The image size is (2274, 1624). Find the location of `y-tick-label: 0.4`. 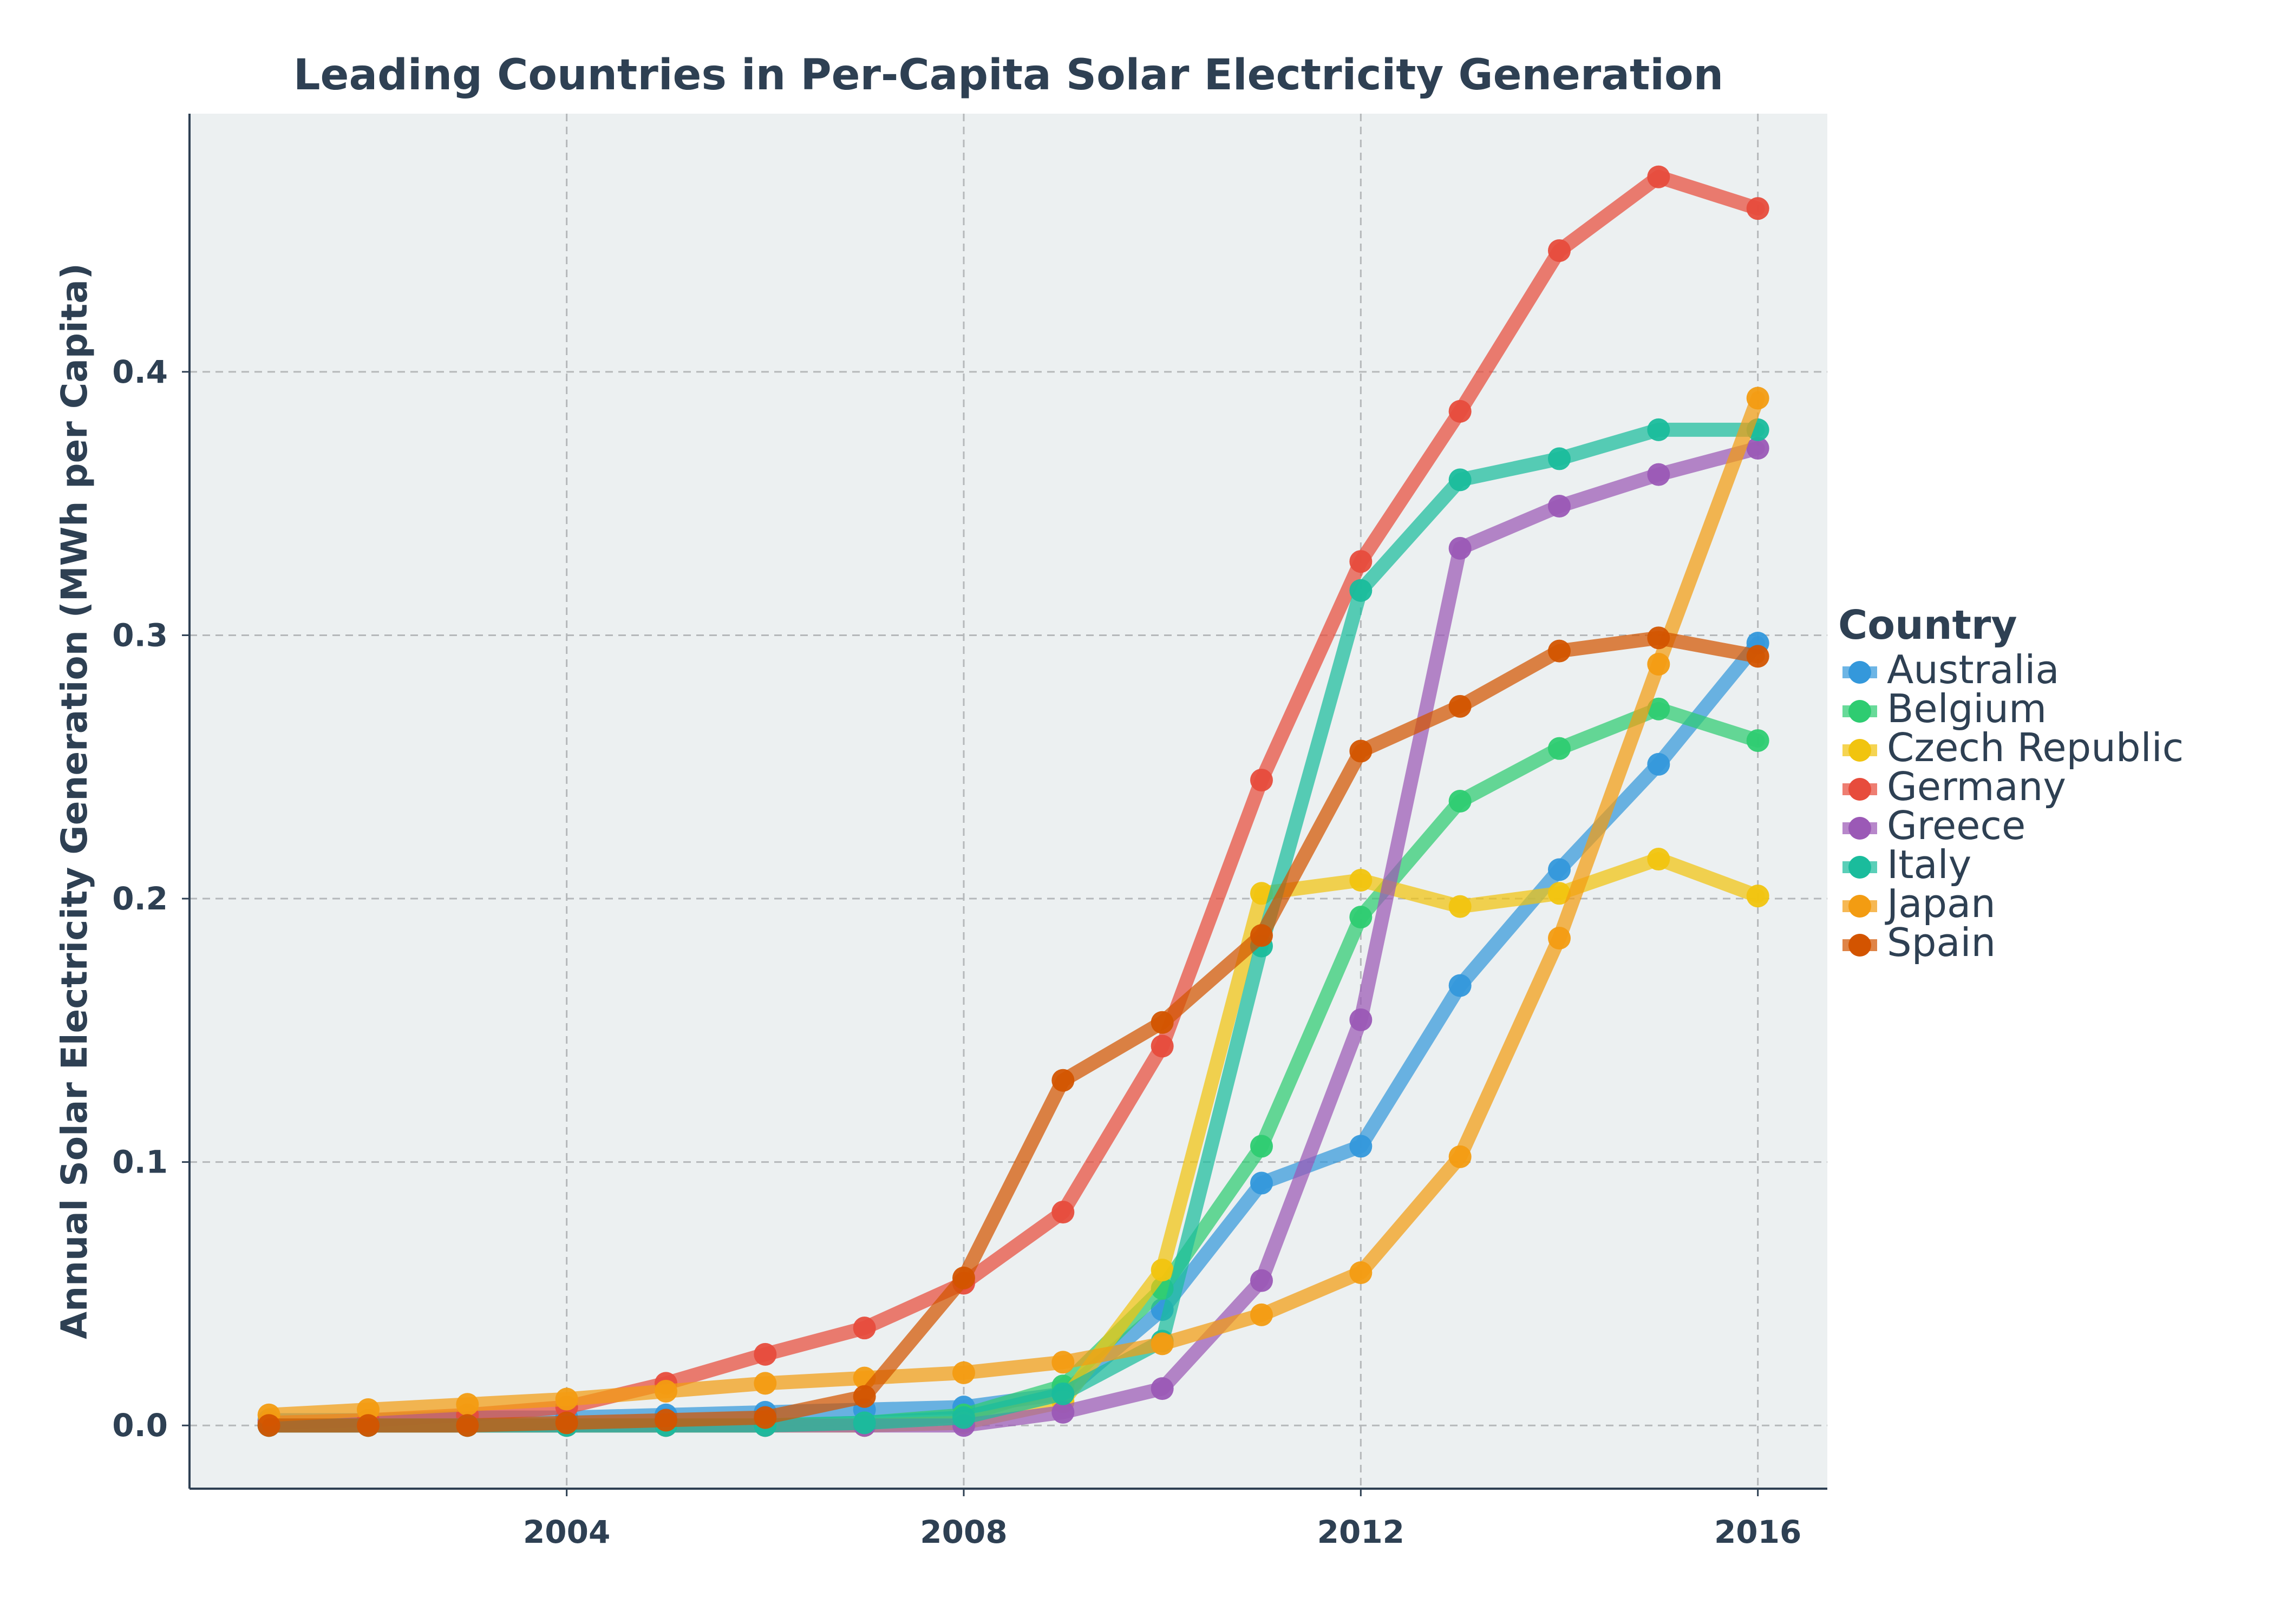

y-tick-label: 0.4 is located at coordinates (140, 371).